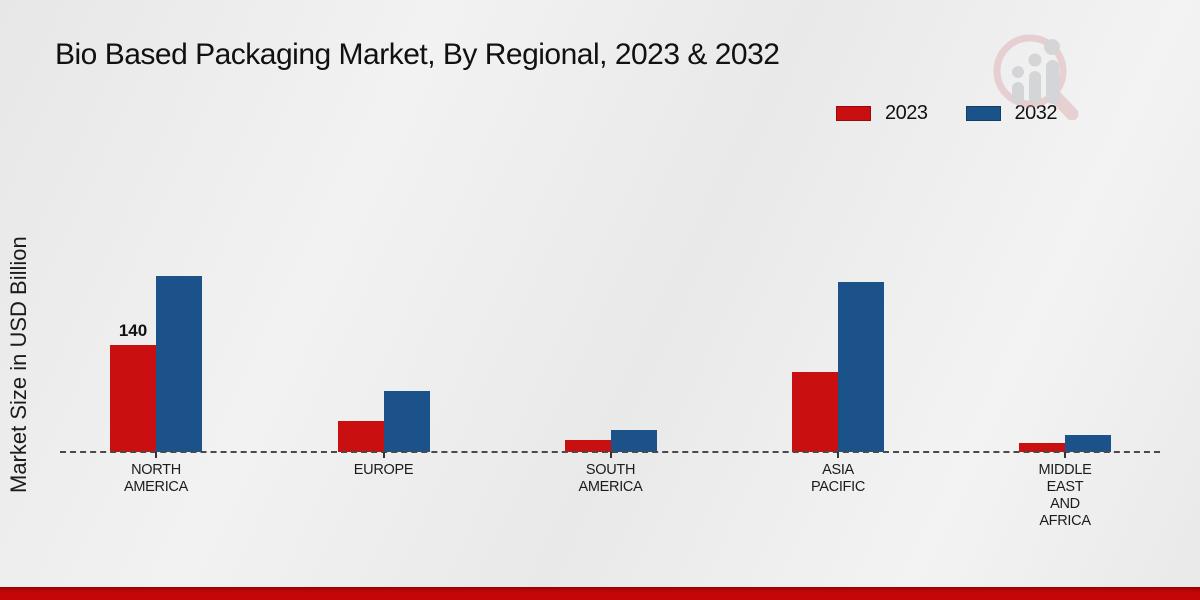  What do you see at coordinates (133, 398) in the screenshot?
I see `bar-2023-north-america` at bounding box center [133, 398].